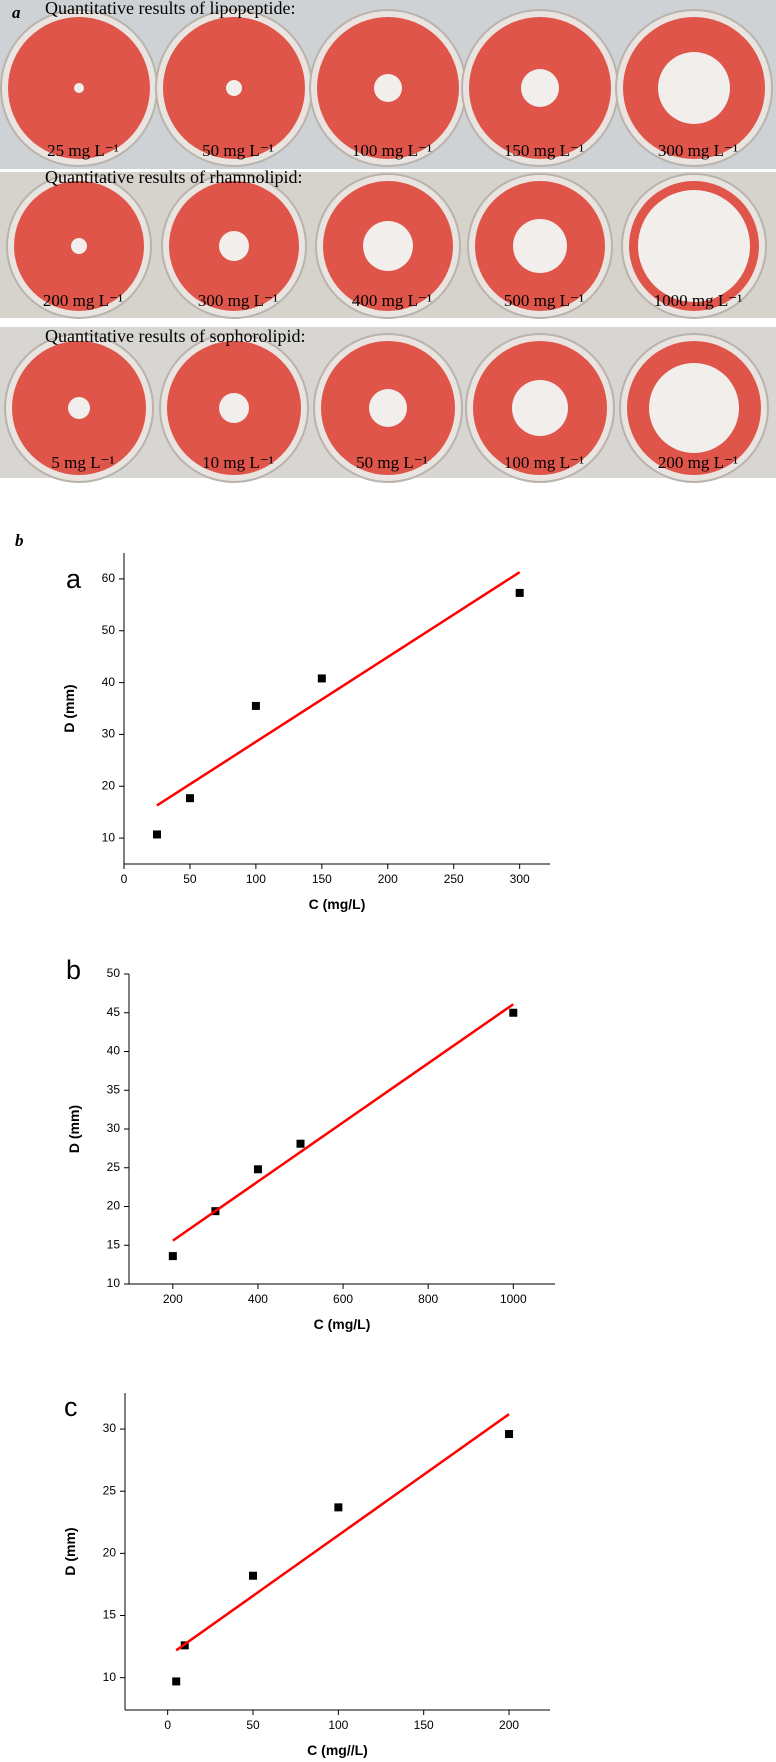 The image size is (776, 1762). Describe the element at coordinates (544, 150) in the screenshot. I see `concentration-label: 150 mg L⁻¹` at that location.